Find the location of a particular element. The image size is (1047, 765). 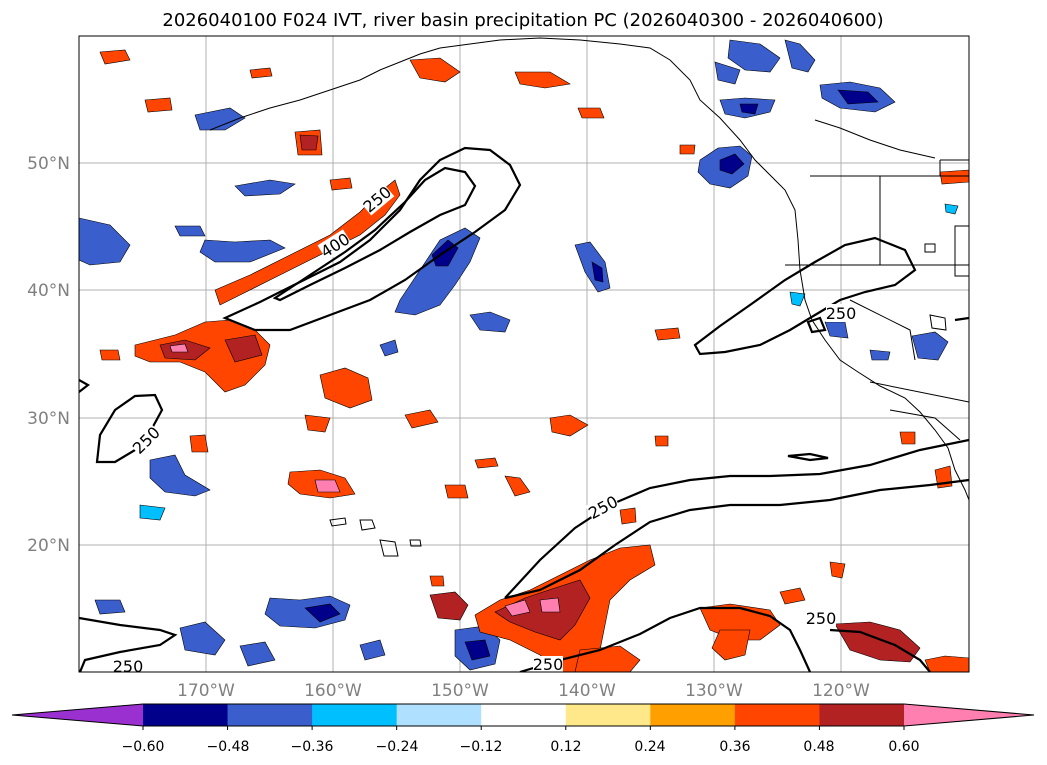

colorbar-tick-label: −0.60 is located at coordinates (143, 747).